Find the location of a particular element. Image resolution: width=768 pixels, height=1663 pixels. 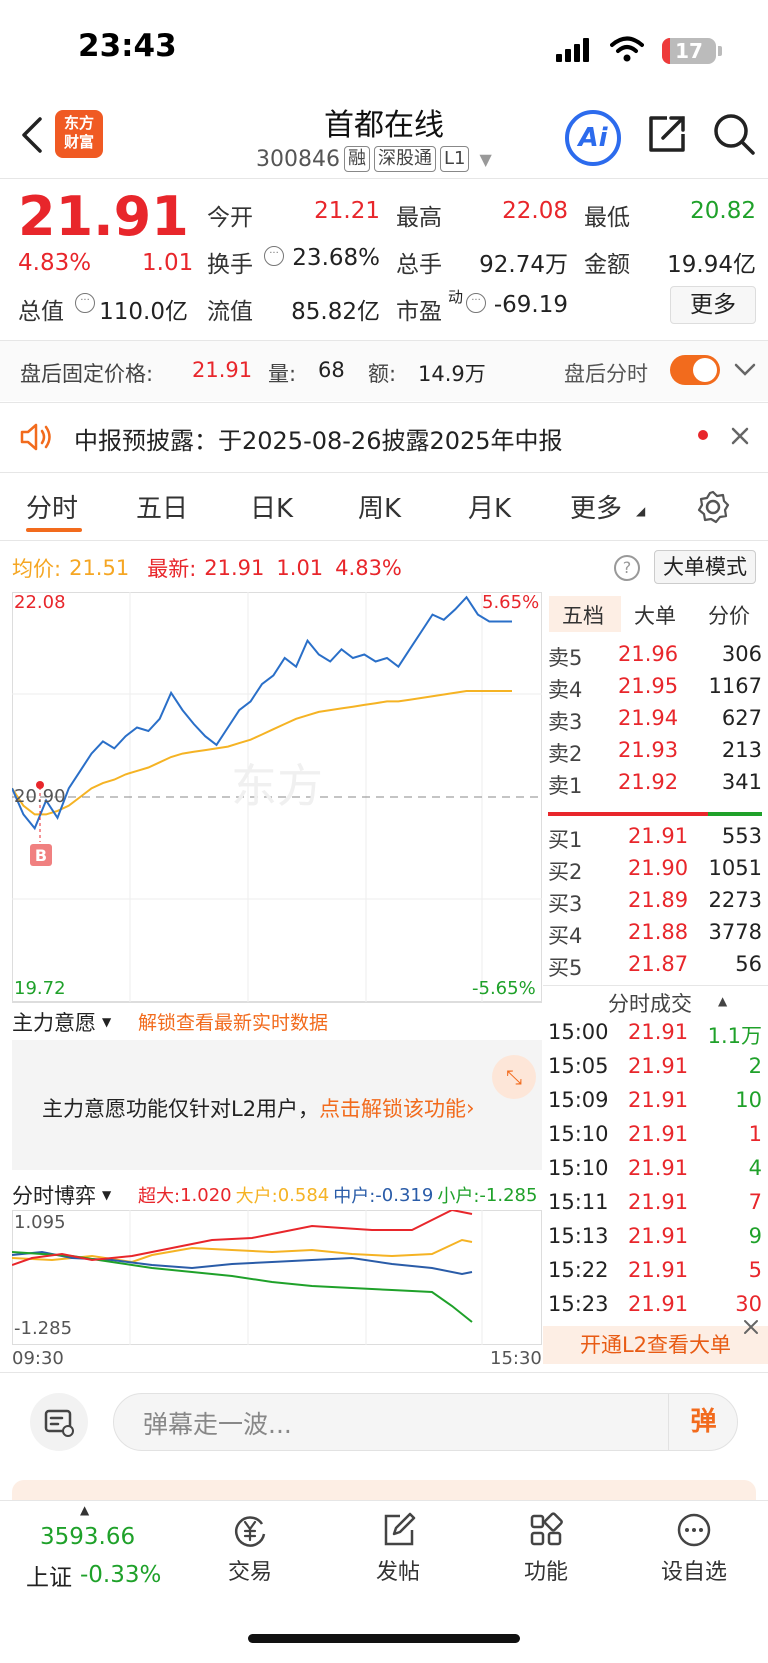

ask-volume: 341 is located at coordinates (741, 782).